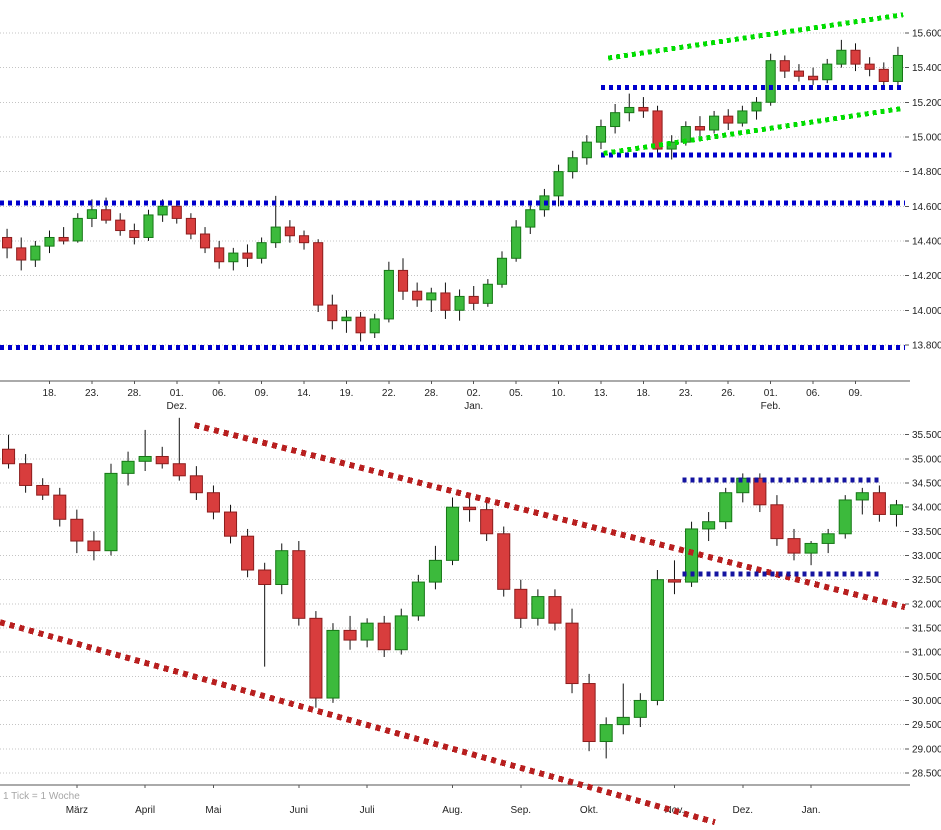 The width and height of the screenshot is (941, 830). Describe the element at coordinates (926, 532) in the screenshot. I see `y-axis-label: 33.500` at that location.